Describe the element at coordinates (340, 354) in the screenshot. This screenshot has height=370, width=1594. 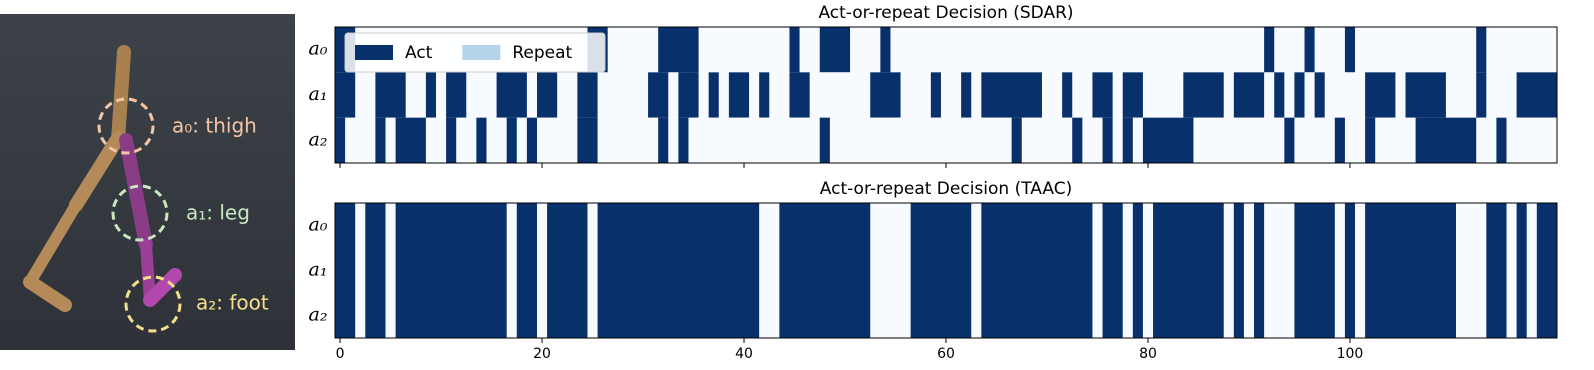
I see `x-tick-label: 0` at that location.